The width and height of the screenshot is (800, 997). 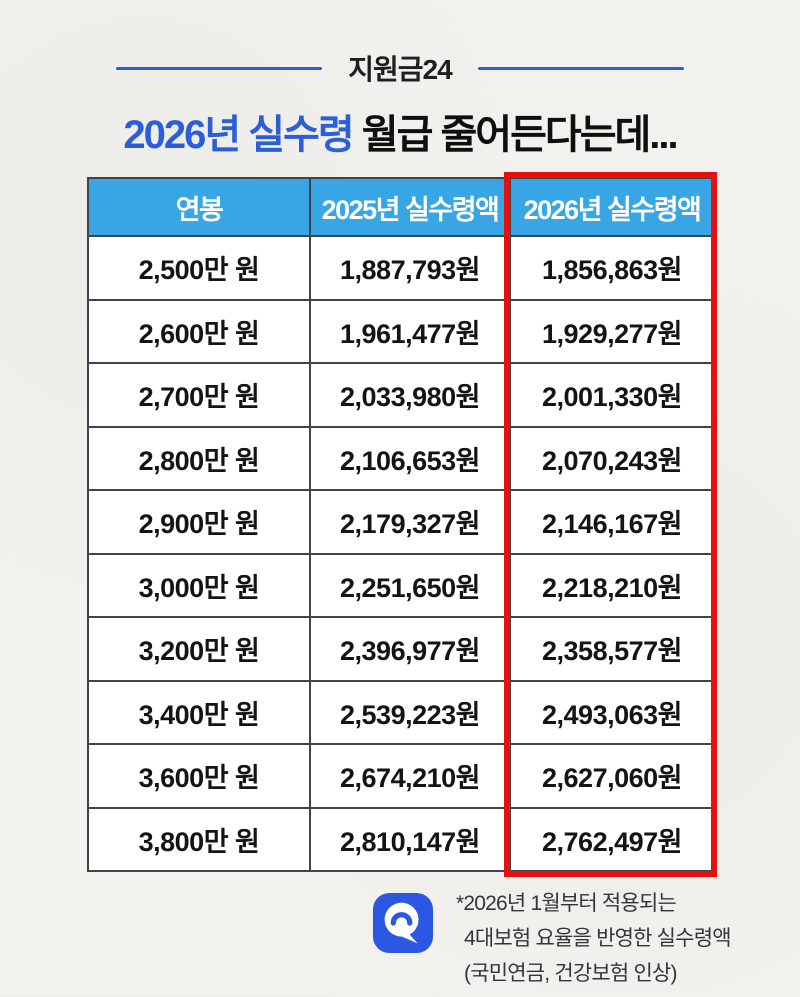 What do you see at coordinates (400, 44) in the screenshot?
I see `brand-header: 지원금24` at bounding box center [400, 44].